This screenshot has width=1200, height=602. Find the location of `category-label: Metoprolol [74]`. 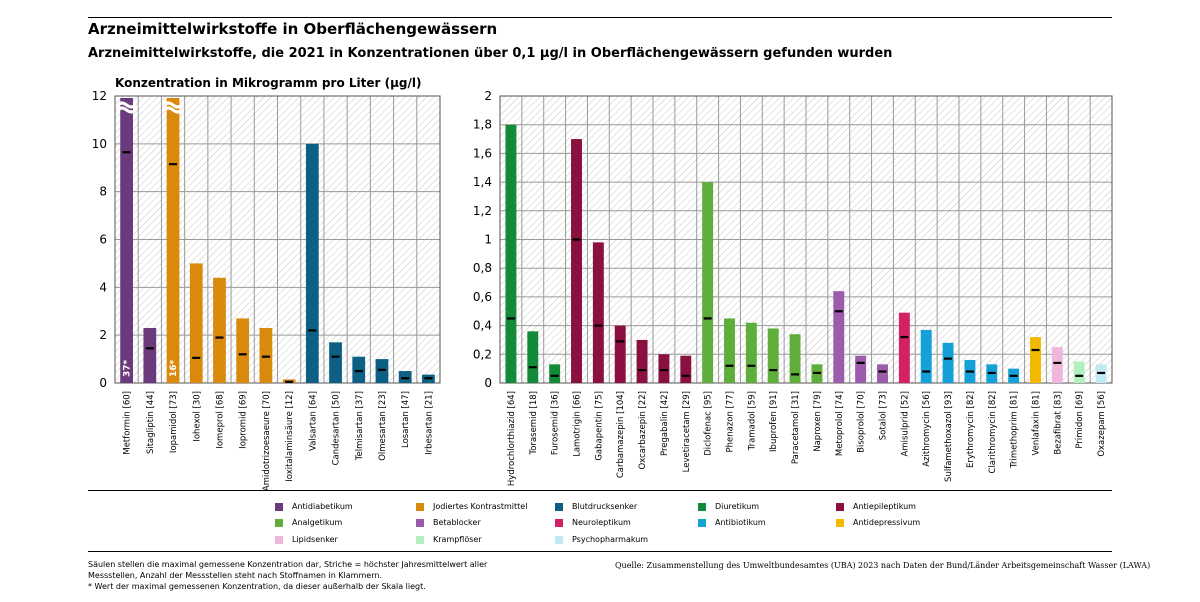

category-label: Metoprolol [74] is located at coordinates (840, 423).